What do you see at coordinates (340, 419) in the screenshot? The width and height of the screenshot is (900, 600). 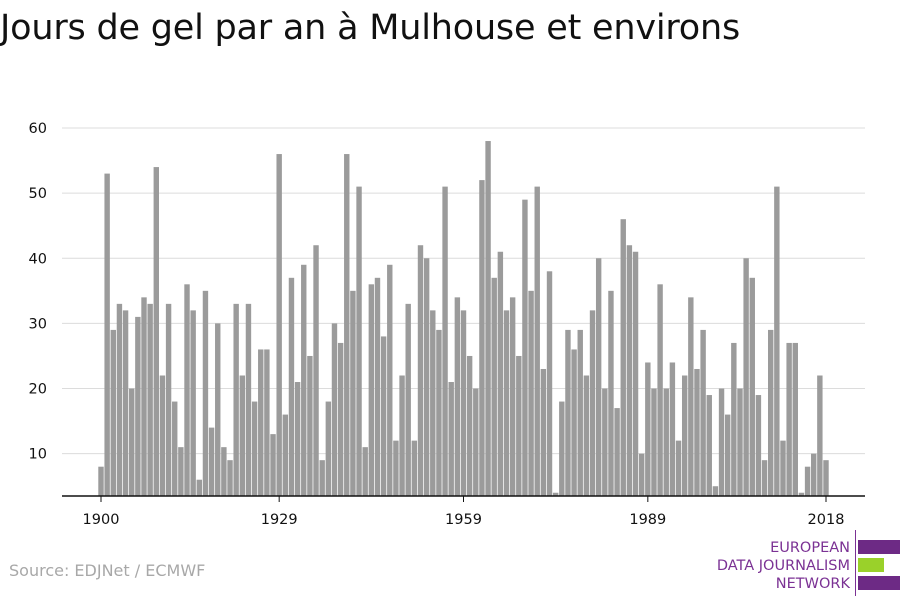 I see `bar-1939` at bounding box center [340, 419].